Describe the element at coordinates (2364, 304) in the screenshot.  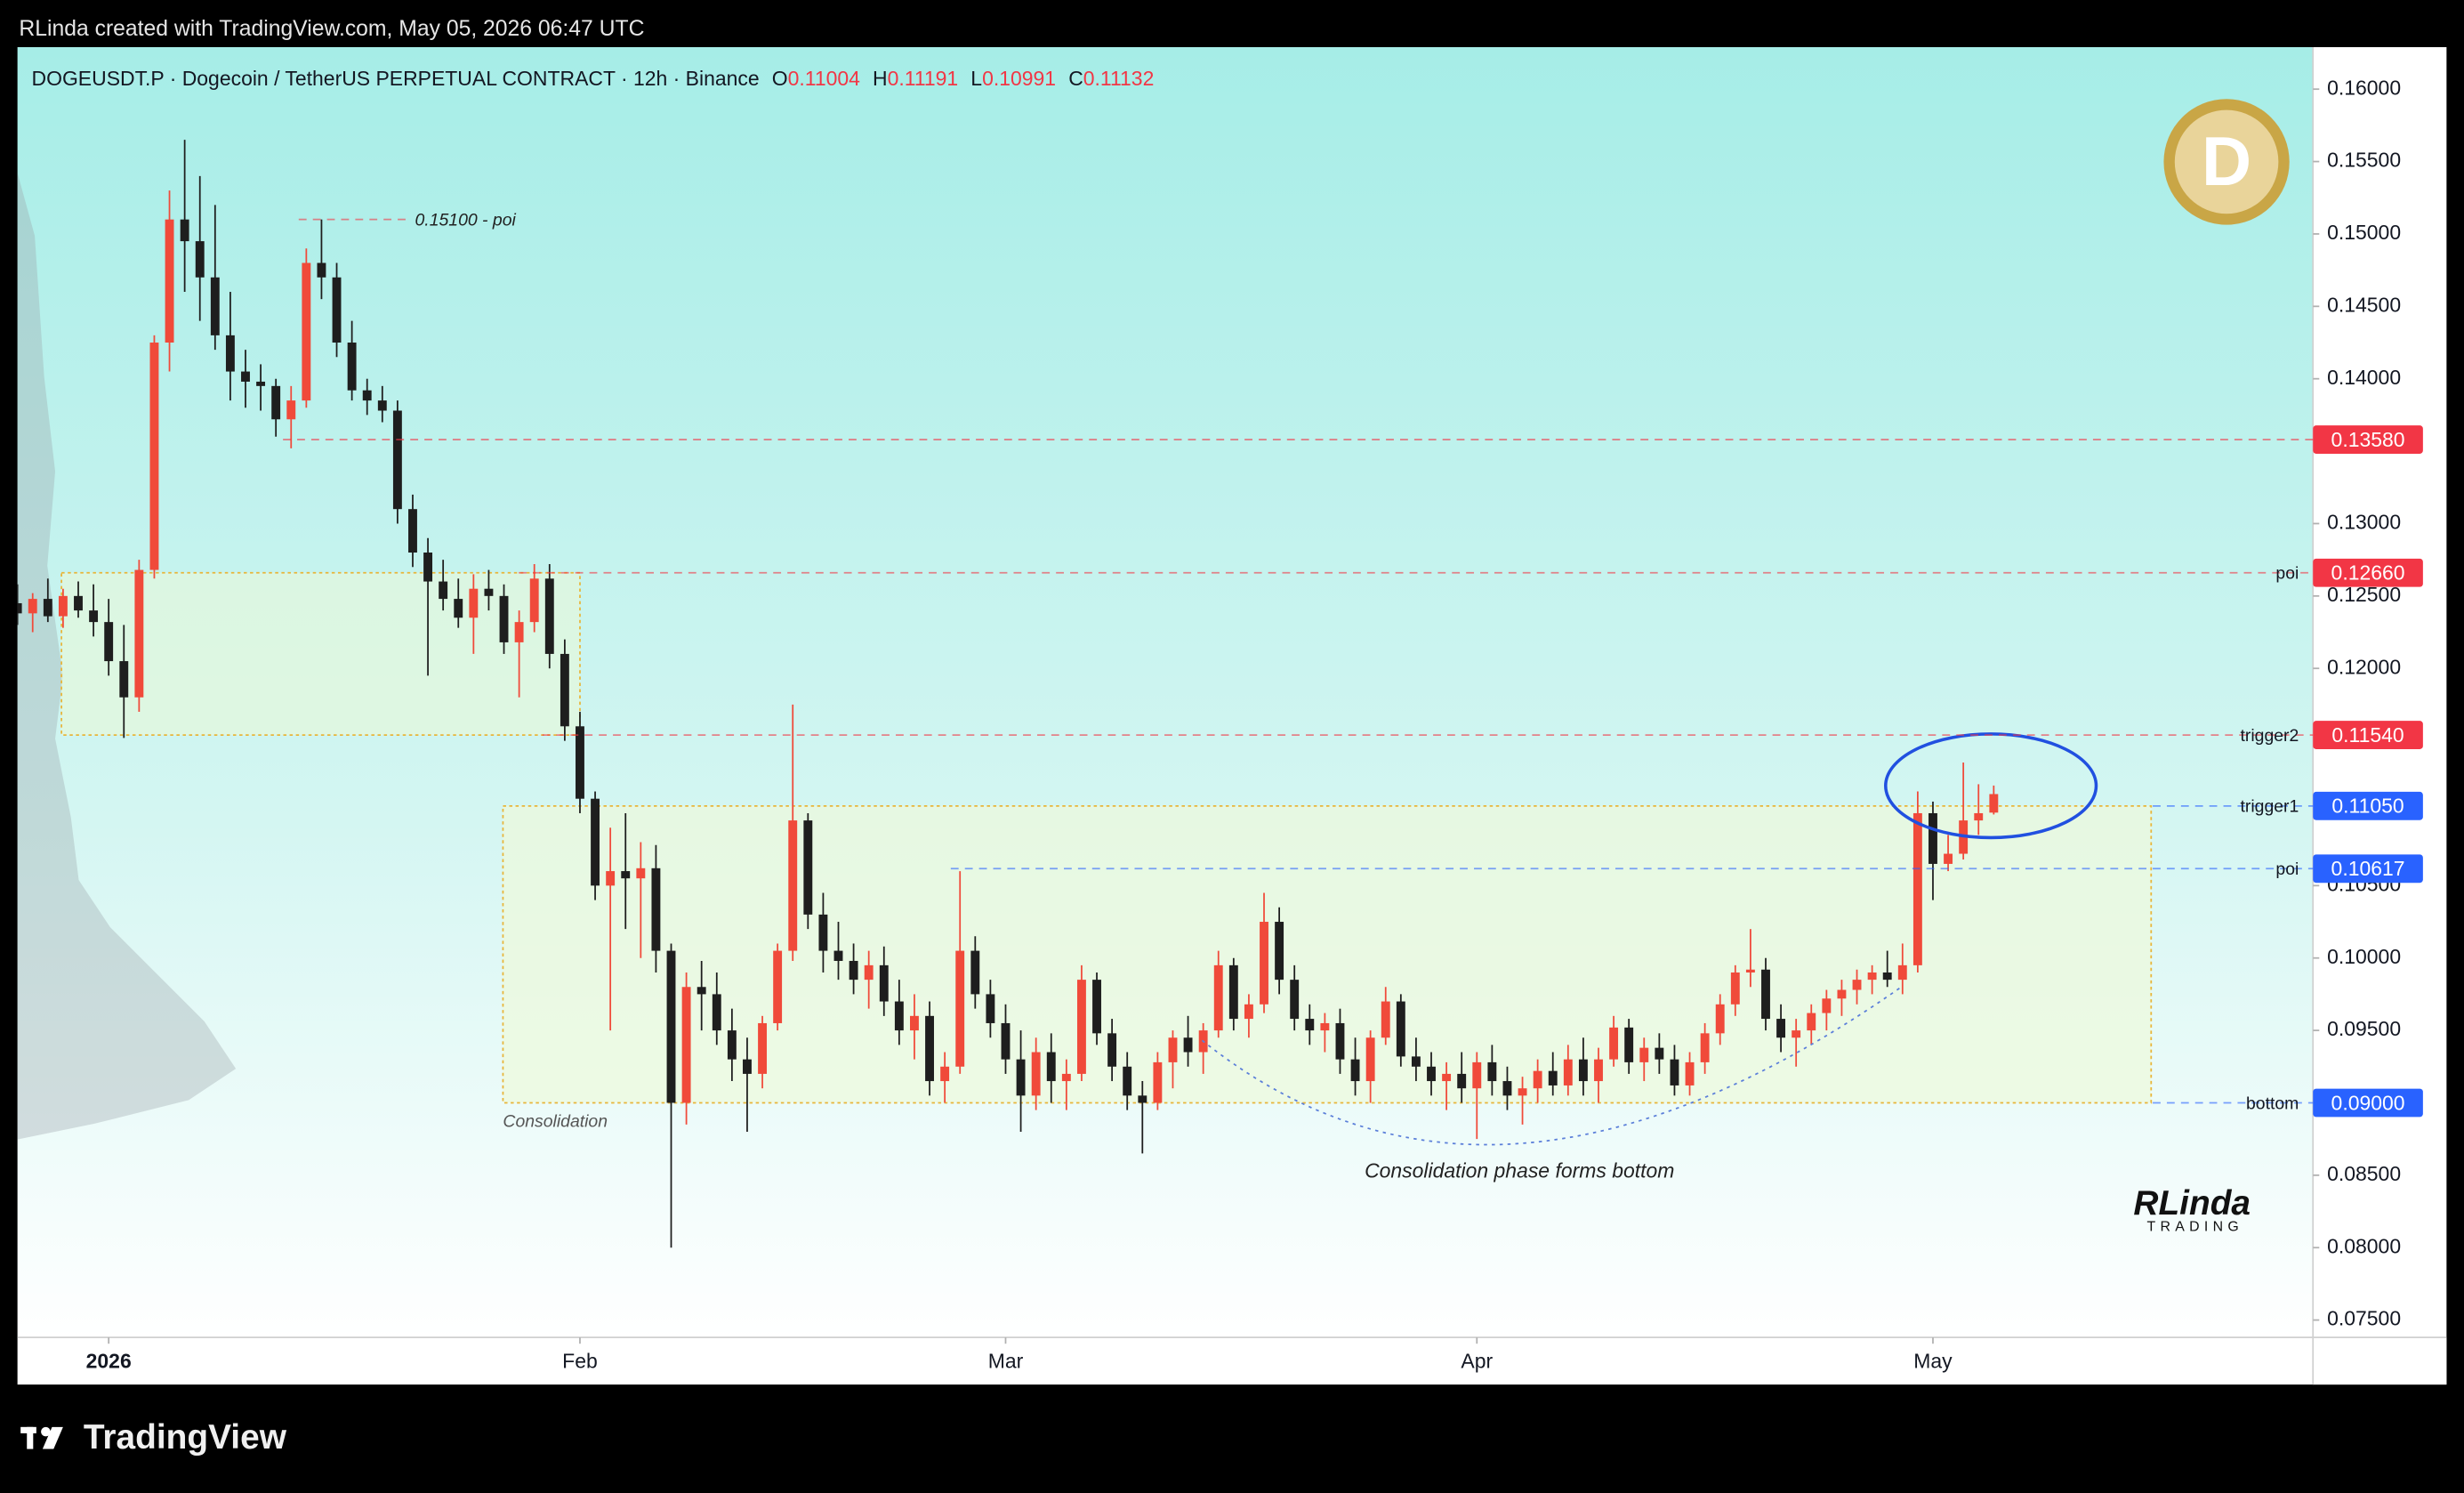
I see `y-tick-label: 0.14500` at that location.